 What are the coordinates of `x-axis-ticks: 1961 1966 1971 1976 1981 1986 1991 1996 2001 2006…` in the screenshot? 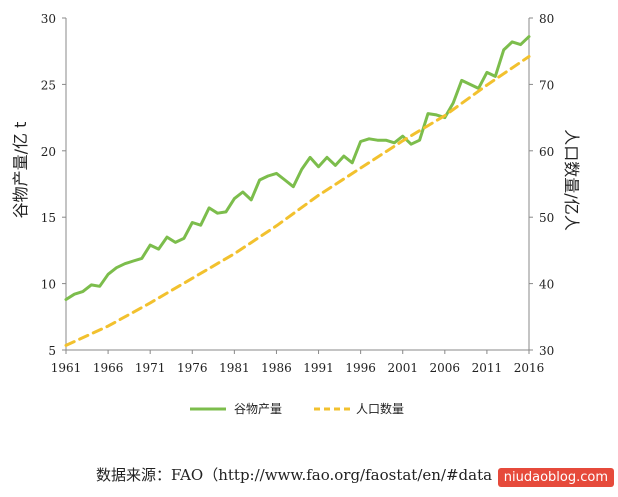 It's located at (298, 362).